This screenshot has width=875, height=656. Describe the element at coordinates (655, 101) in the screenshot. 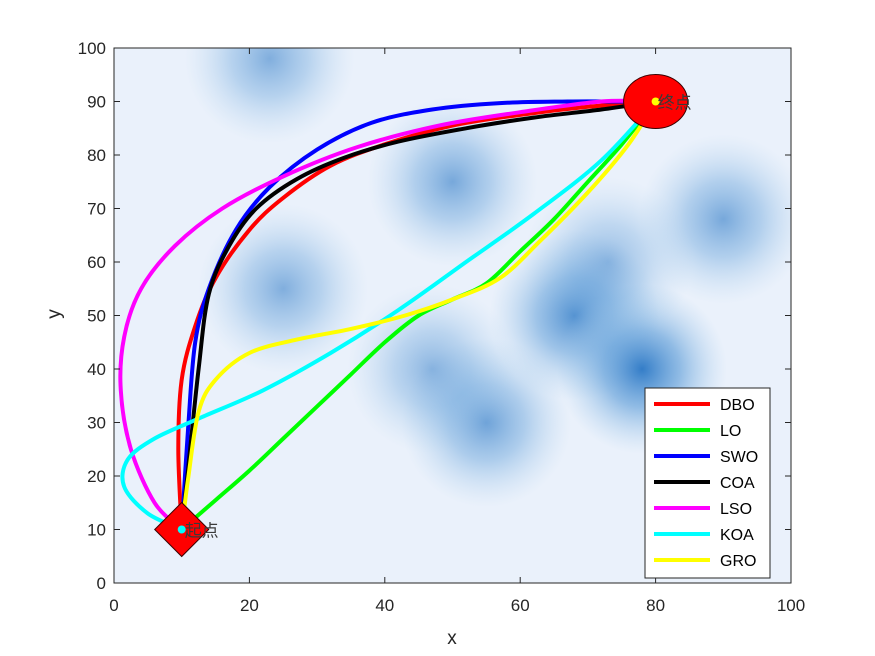

I see `goal-point` at that location.